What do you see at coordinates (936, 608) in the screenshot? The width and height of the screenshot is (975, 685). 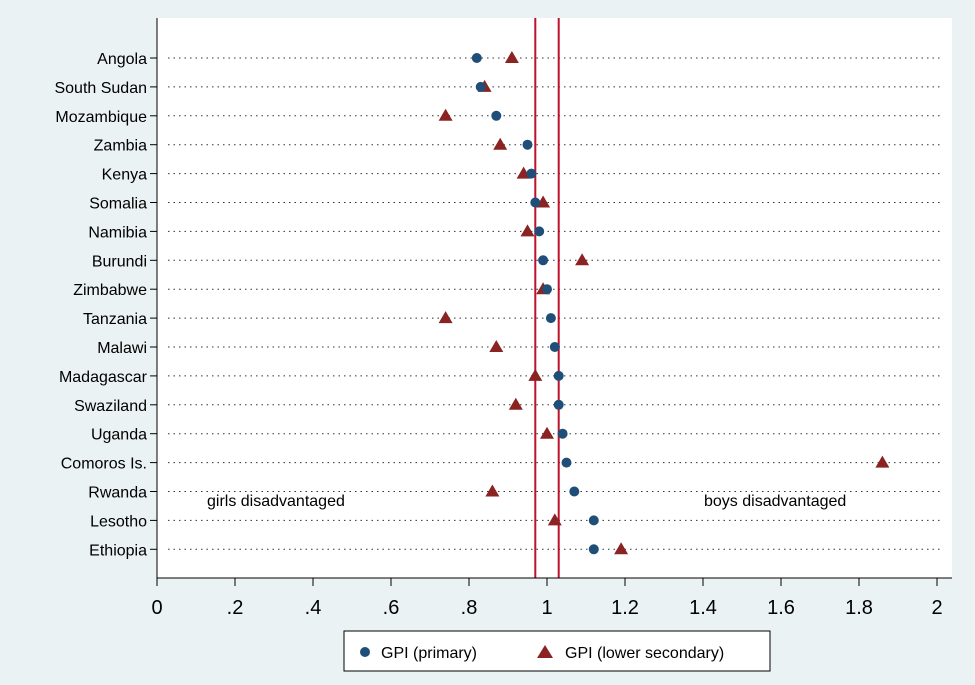 I see `x-tick-label: 2` at bounding box center [936, 608].